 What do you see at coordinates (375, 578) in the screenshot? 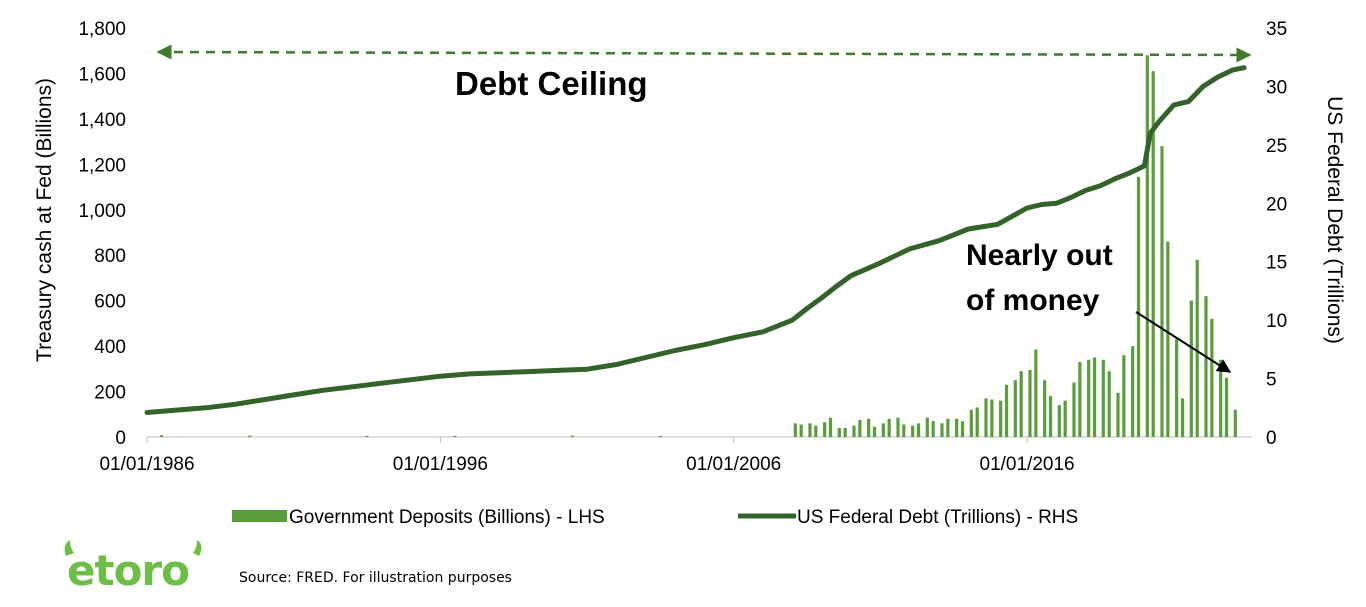
I see `source-note: Source: FRED. For illustration purposes` at bounding box center [375, 578].